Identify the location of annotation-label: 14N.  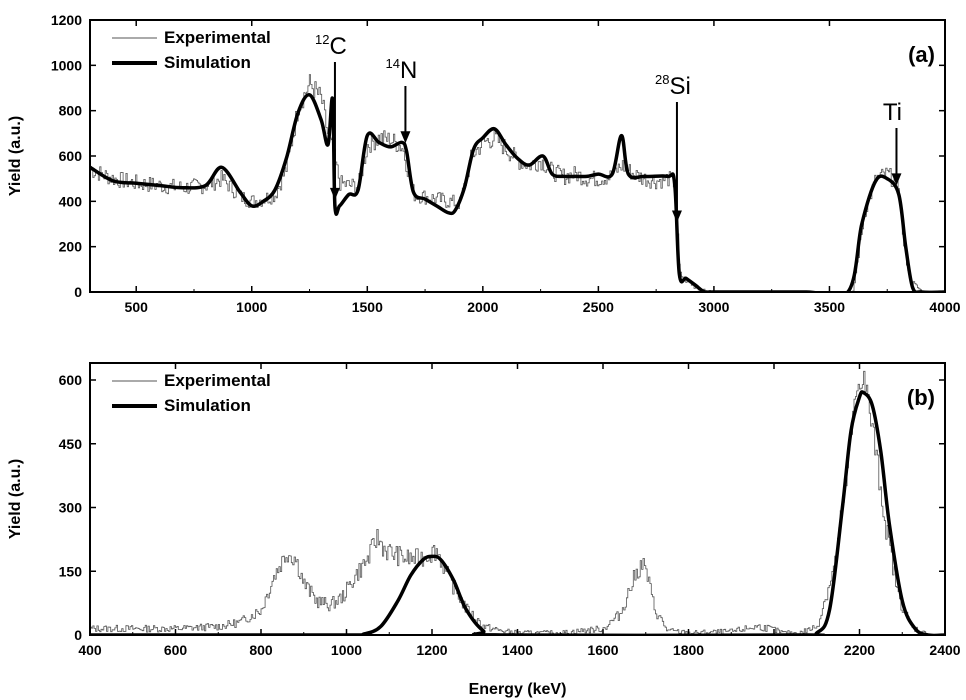
(402, 70).